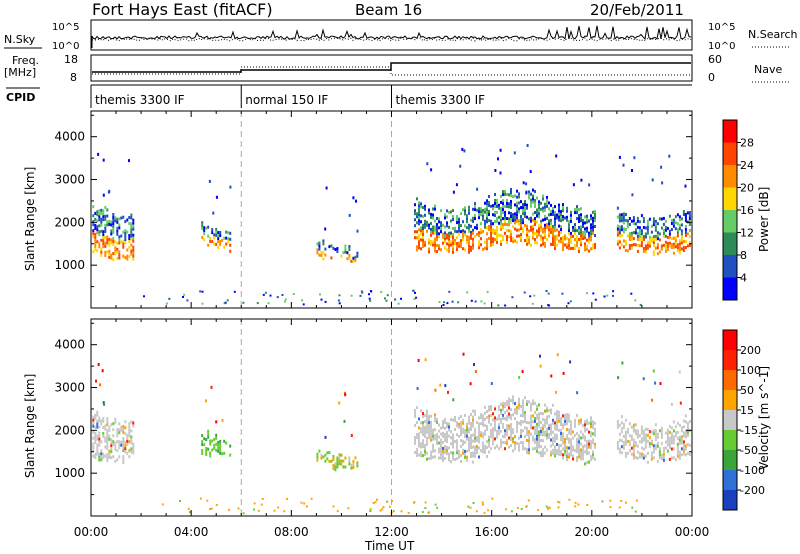 This screenshot has width=800, height=554. Describe the element at coordinates (764, 418) in the screenshot. I see `velocity-colorbar-label: Velocity [m s^-1]` at that location.